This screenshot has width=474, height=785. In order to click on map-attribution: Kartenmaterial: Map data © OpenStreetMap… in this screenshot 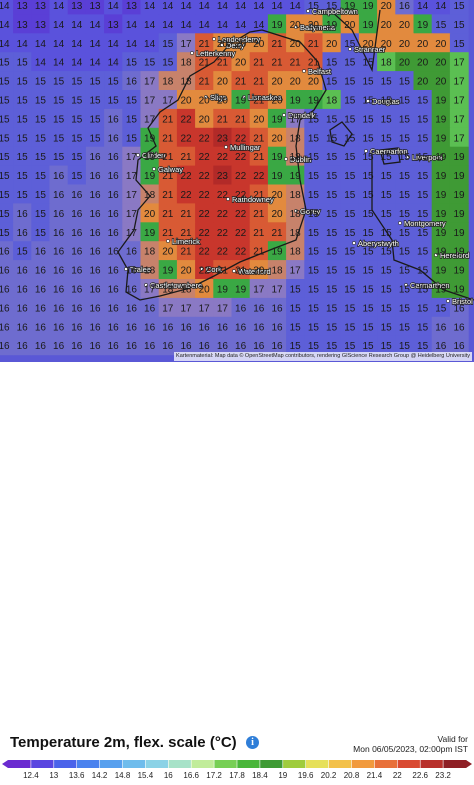, I will do `click(323, 356)`.